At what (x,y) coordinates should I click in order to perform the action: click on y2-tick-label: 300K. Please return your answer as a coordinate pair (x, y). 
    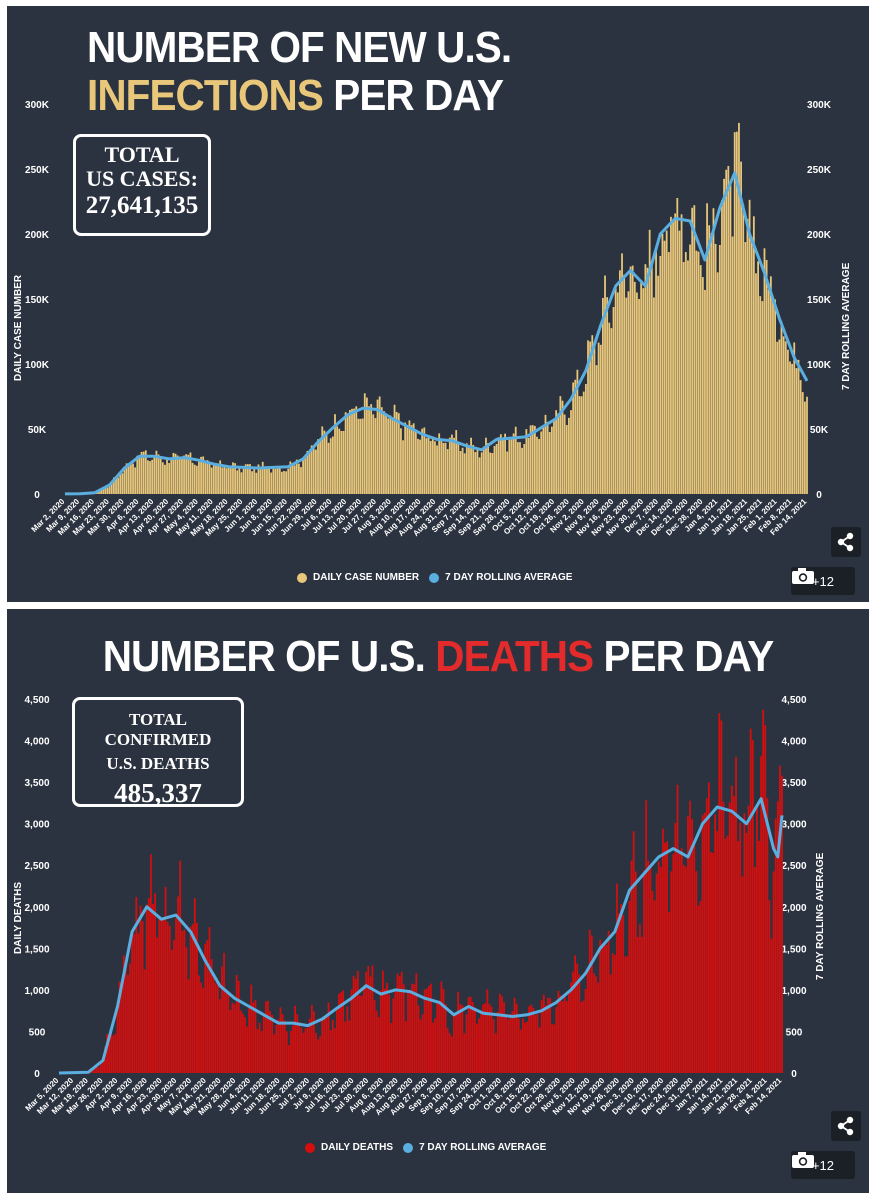
    Looking at the image, I should click on (819, 105).